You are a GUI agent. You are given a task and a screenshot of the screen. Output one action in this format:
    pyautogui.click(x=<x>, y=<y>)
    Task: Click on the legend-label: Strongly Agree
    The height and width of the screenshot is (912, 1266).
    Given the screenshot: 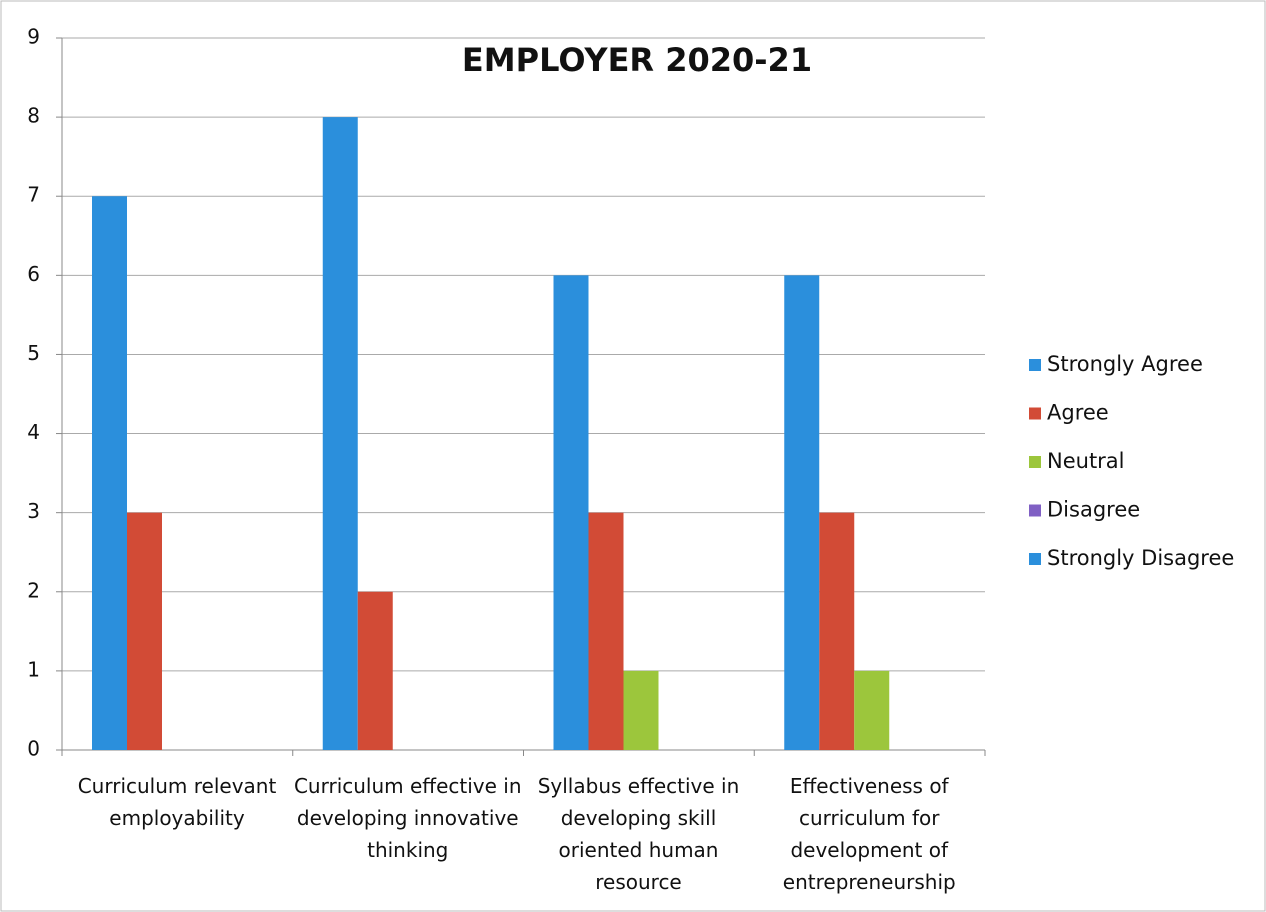 What is the action you would take?
    pyautogui.click(x=1125, y=364)
    